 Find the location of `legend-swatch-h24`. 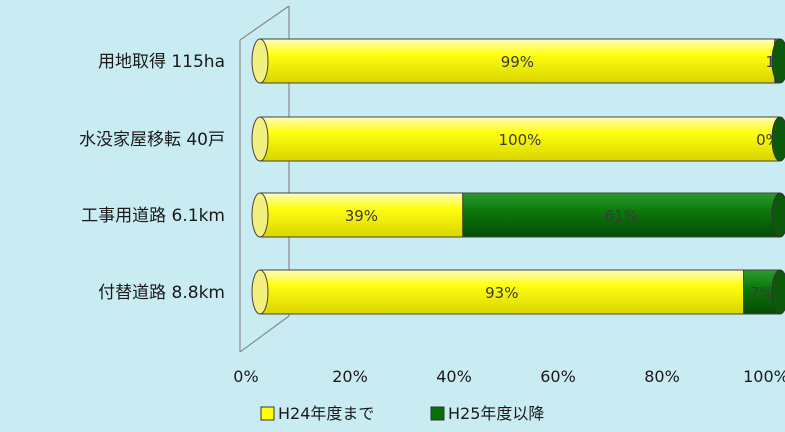

legend-swatch-h24 is located at coordinates (267, 413).